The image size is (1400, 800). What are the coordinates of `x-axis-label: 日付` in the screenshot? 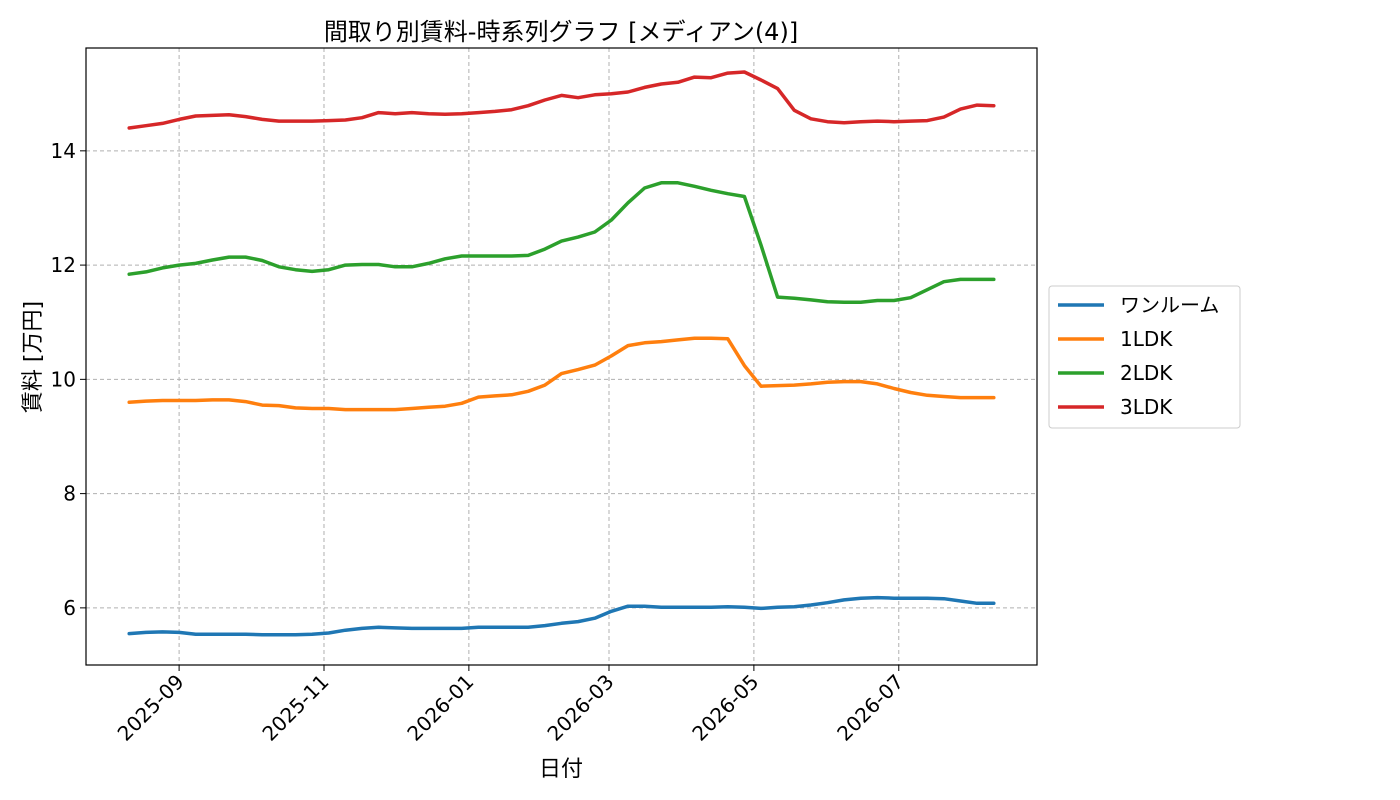 It's located at (561, 769).